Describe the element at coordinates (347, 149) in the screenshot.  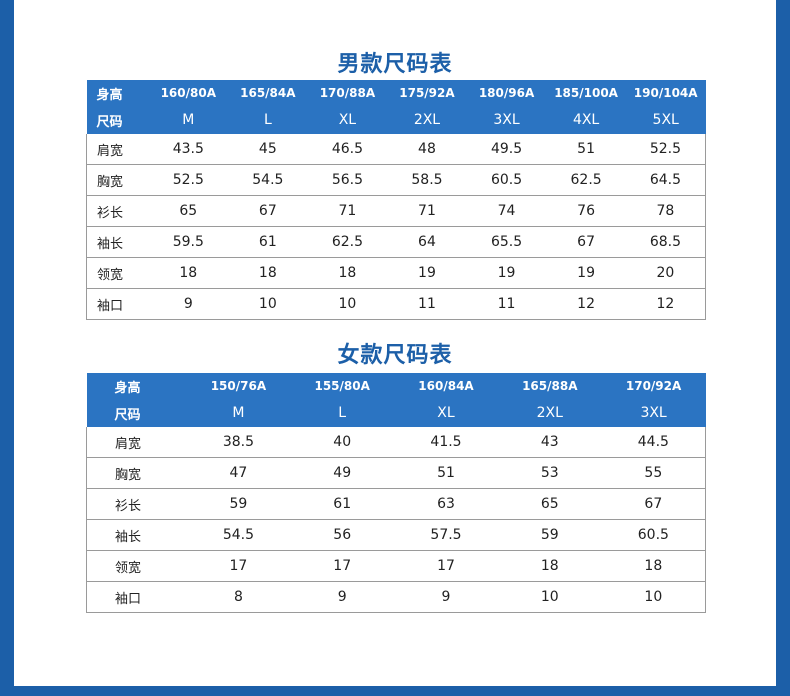
I see `men-measurement-value: 46.5` at that location.